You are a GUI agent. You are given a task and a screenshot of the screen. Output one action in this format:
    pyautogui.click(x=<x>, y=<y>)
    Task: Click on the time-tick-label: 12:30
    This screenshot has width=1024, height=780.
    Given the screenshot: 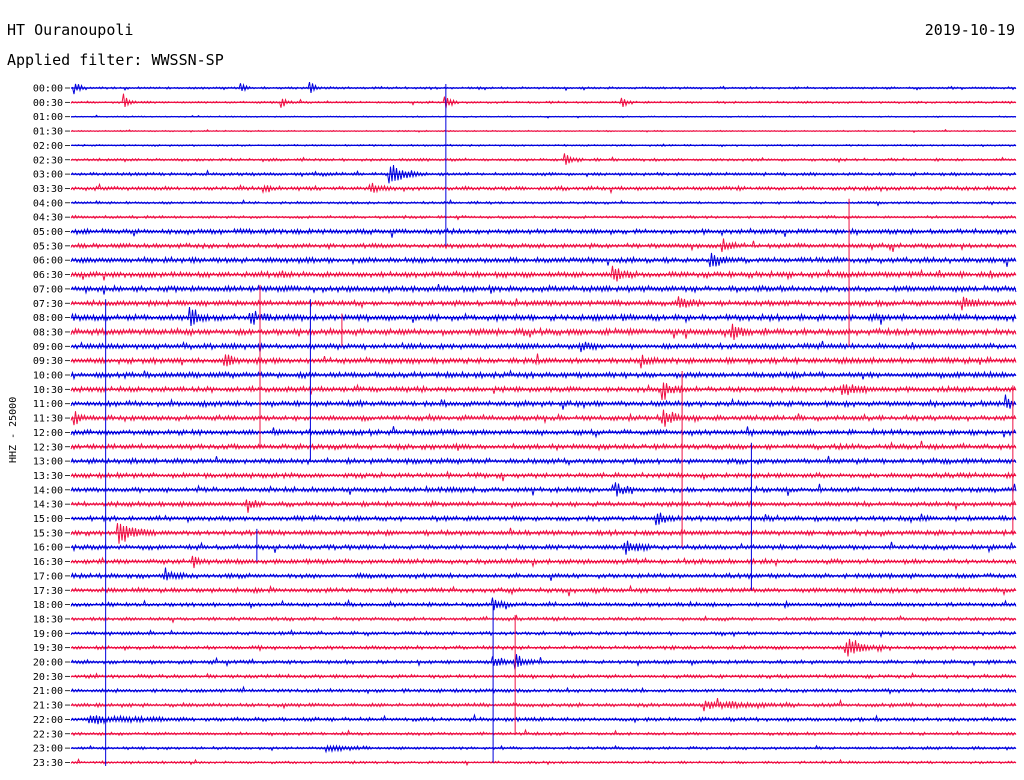 What is the action you would take?
    pyautogui.click(x=48, y=447)
    